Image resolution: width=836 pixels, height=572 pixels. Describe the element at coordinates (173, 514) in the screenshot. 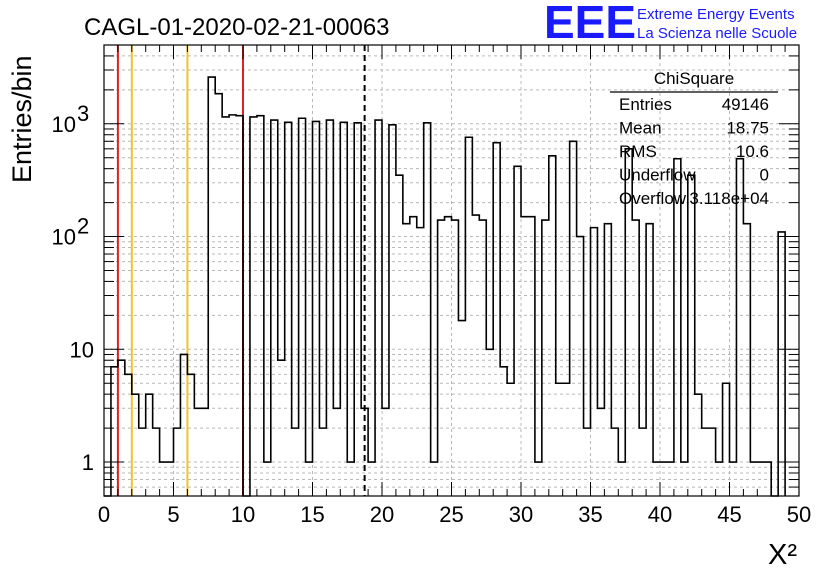

I see `x-tick-label: 5` at that location.